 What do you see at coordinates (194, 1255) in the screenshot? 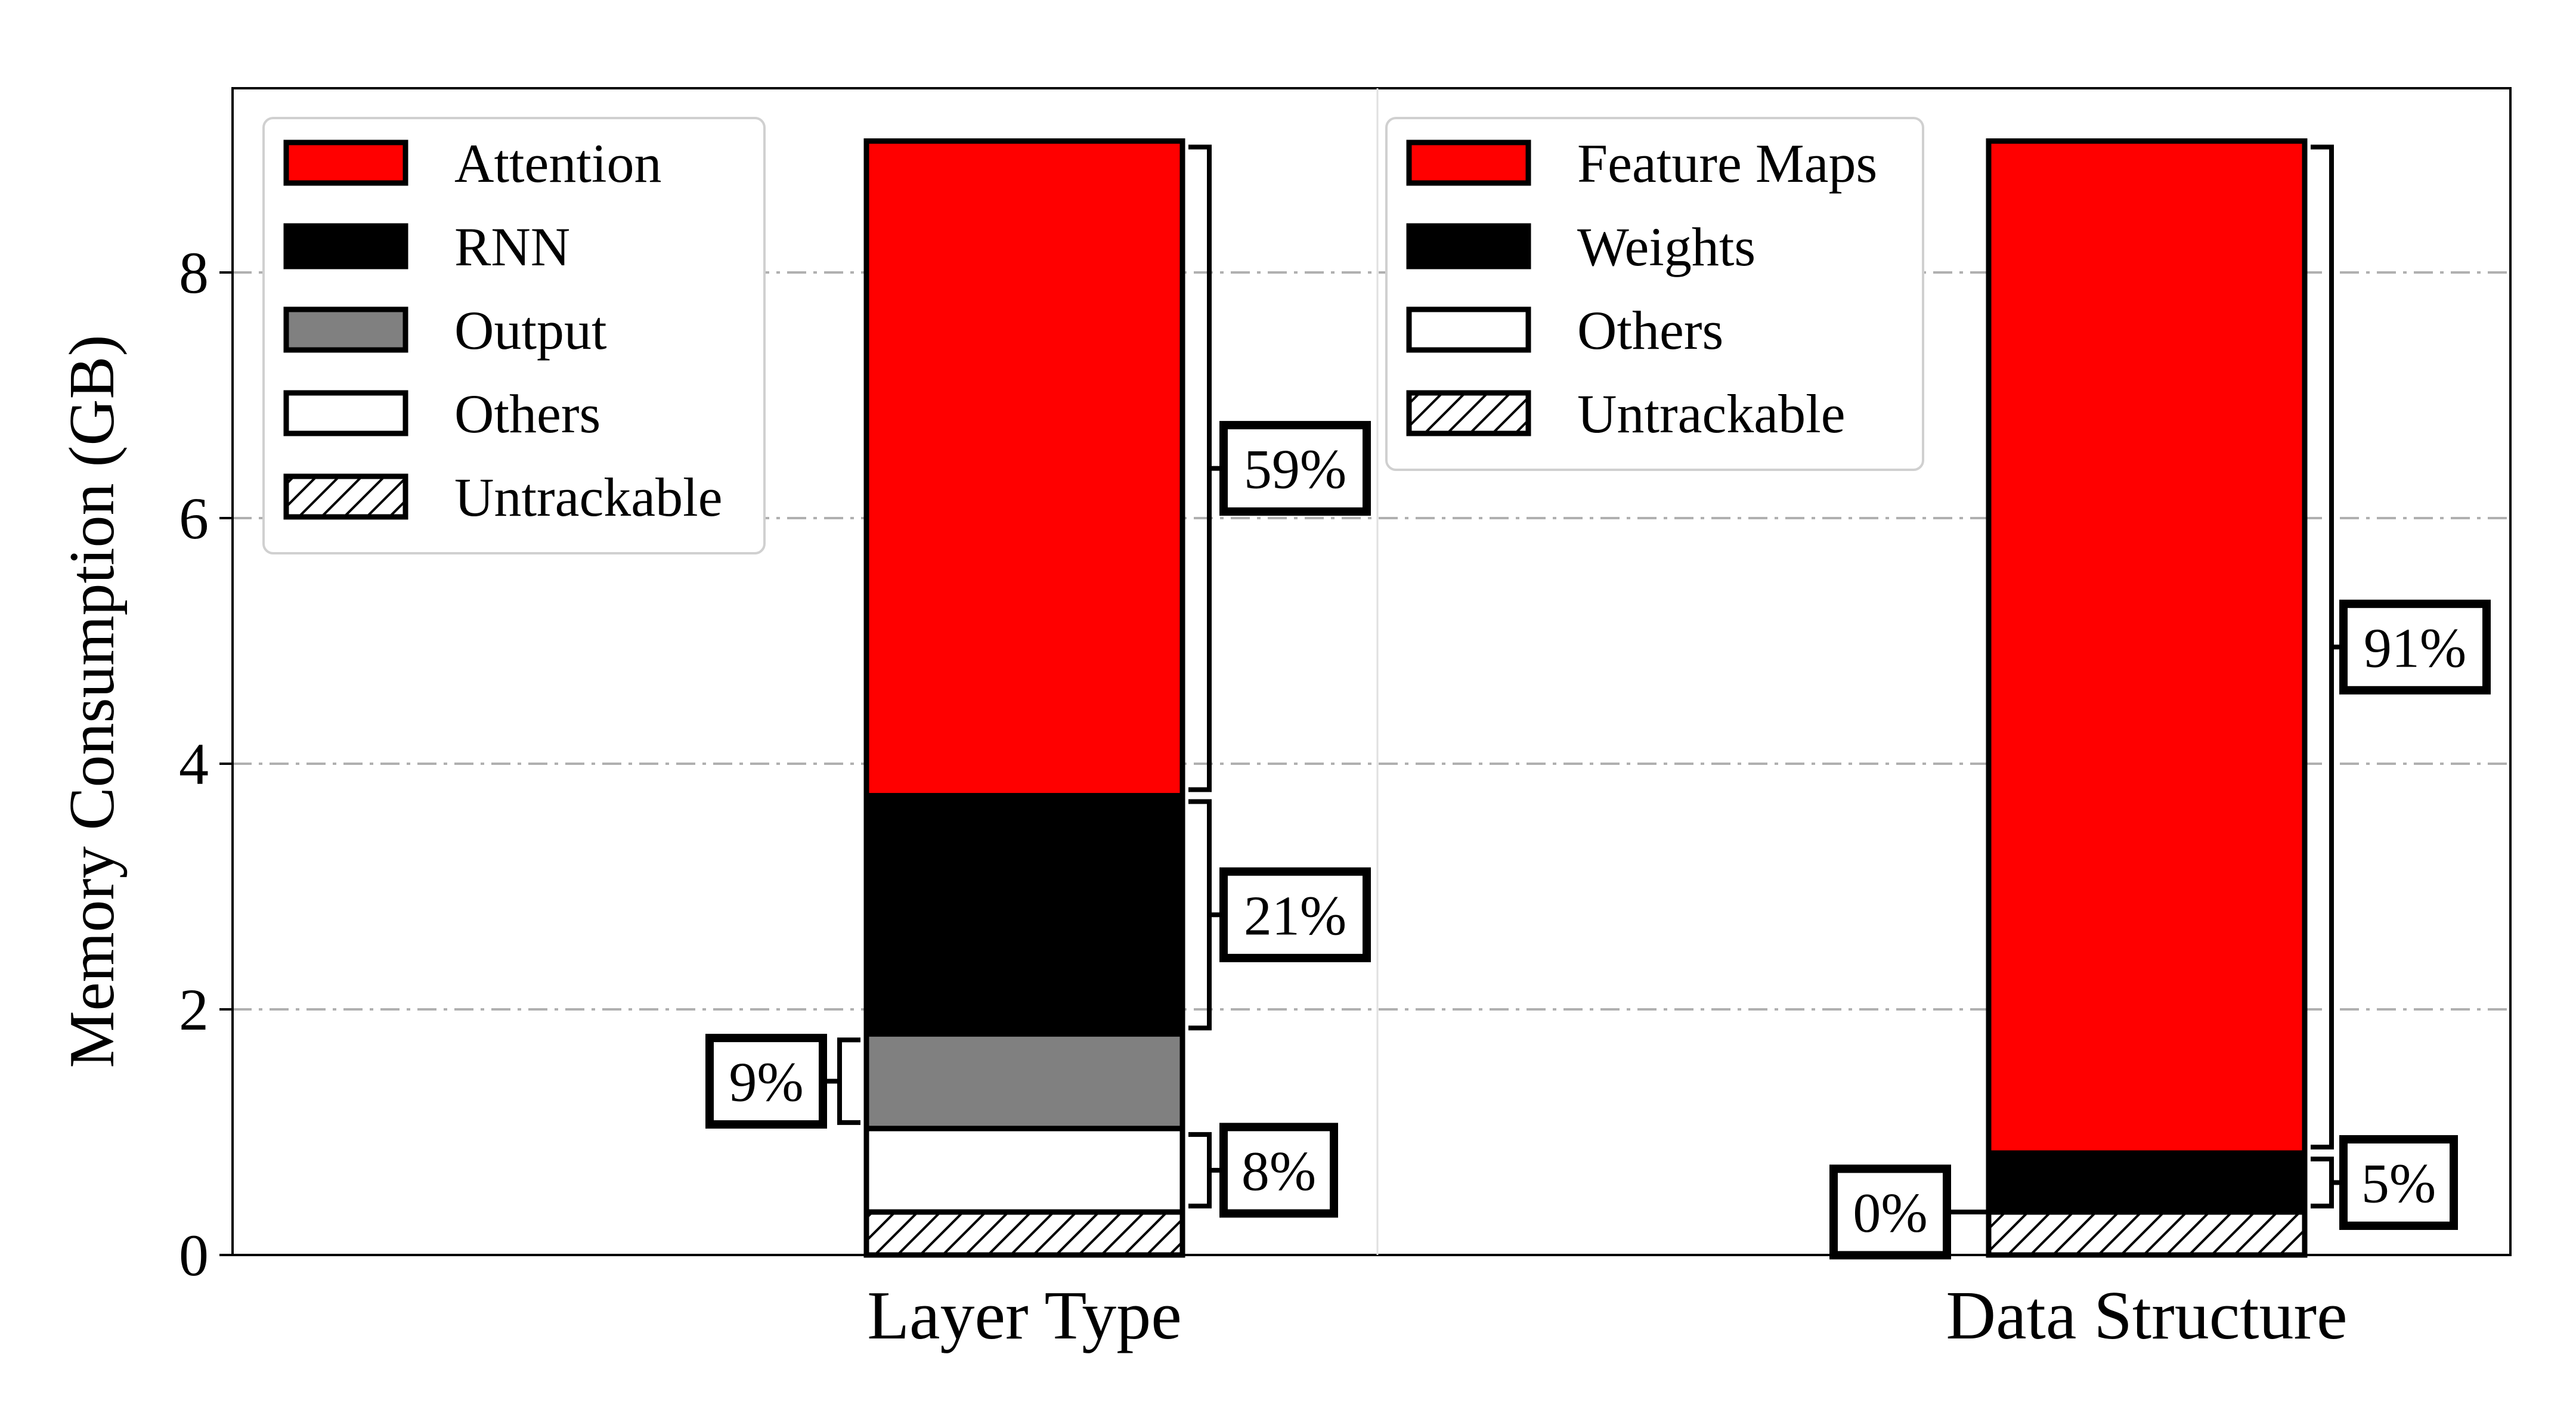
I see `y-tick-label-0: 0` at bounding box center [194, 1255].